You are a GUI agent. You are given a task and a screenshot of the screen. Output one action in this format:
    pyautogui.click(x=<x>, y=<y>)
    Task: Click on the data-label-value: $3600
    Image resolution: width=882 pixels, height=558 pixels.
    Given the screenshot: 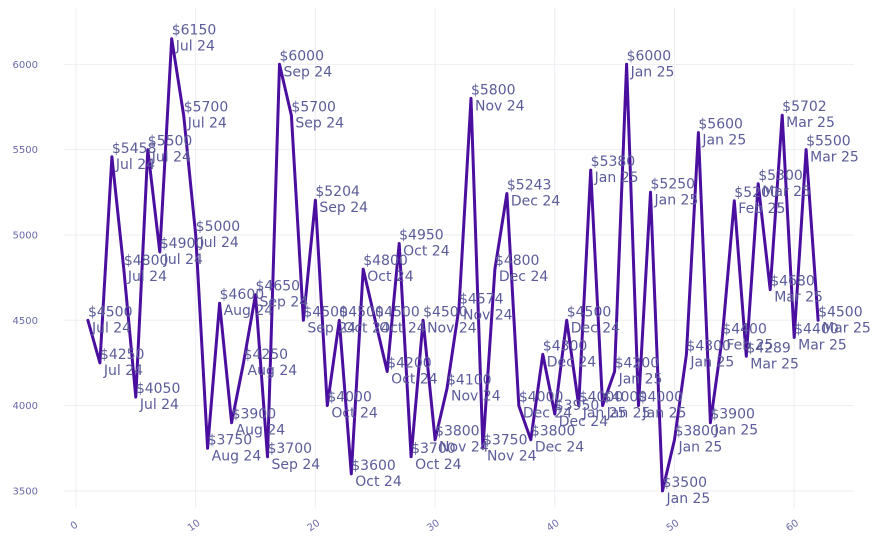 What is the action you would take?
    pyautogui.click(x=373, y=466)
    